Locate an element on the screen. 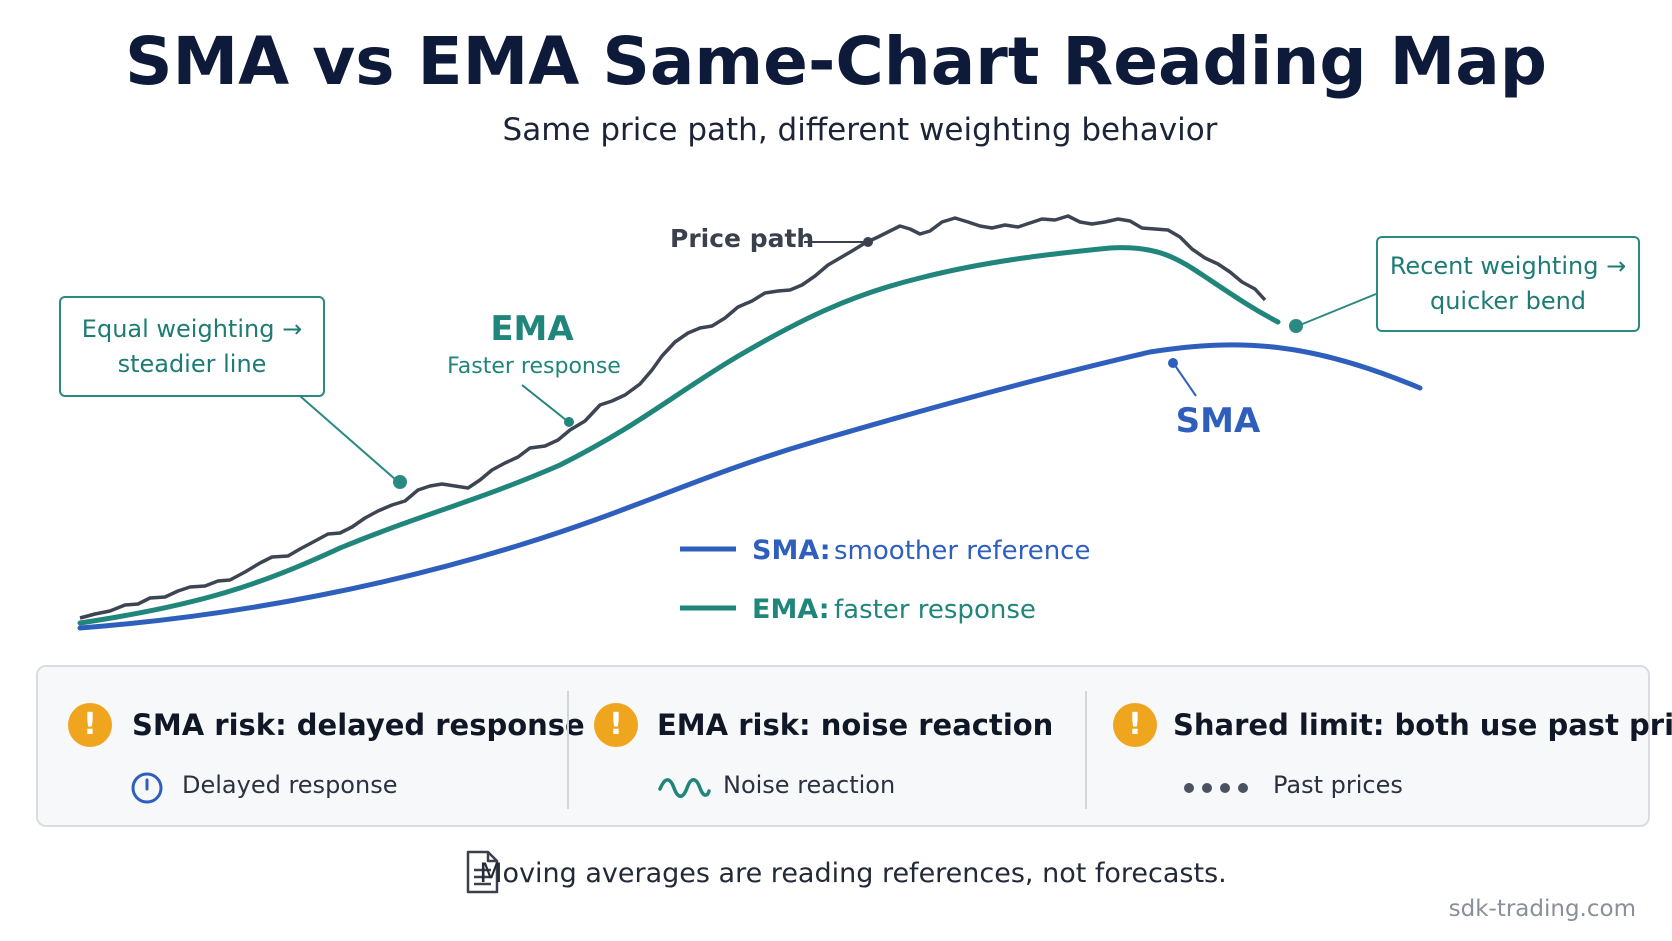 The width and height of the screenshot is (1672, 941). risk-title: EMA risk: noise reaction is located at coordinates (855, 725).